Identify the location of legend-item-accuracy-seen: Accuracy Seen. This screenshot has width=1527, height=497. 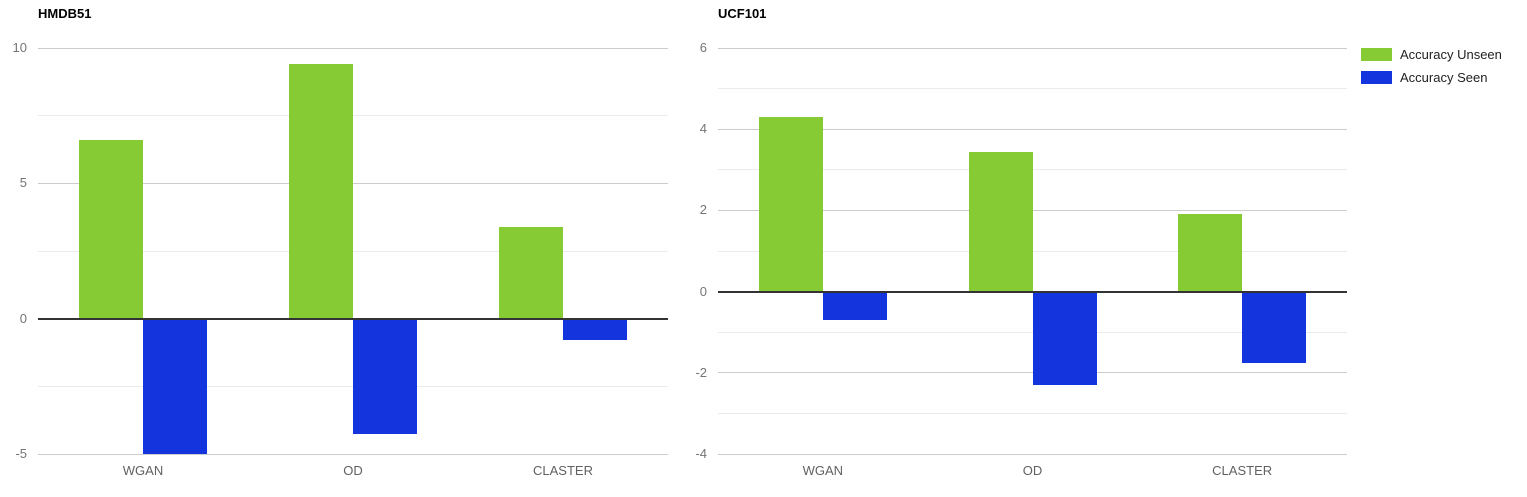
(1431, 77).